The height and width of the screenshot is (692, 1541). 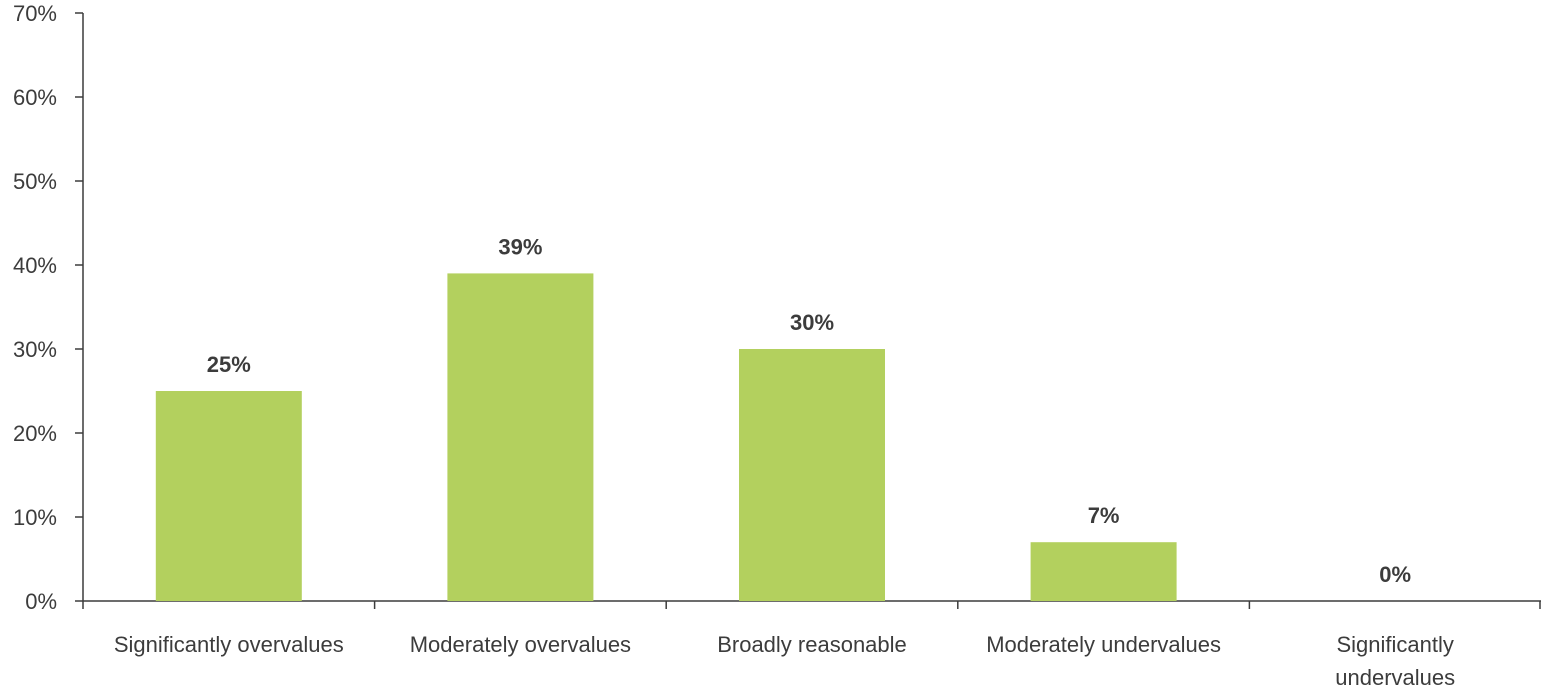 I want to click on y-tick-label: 50%, so click(x=35, y=181).